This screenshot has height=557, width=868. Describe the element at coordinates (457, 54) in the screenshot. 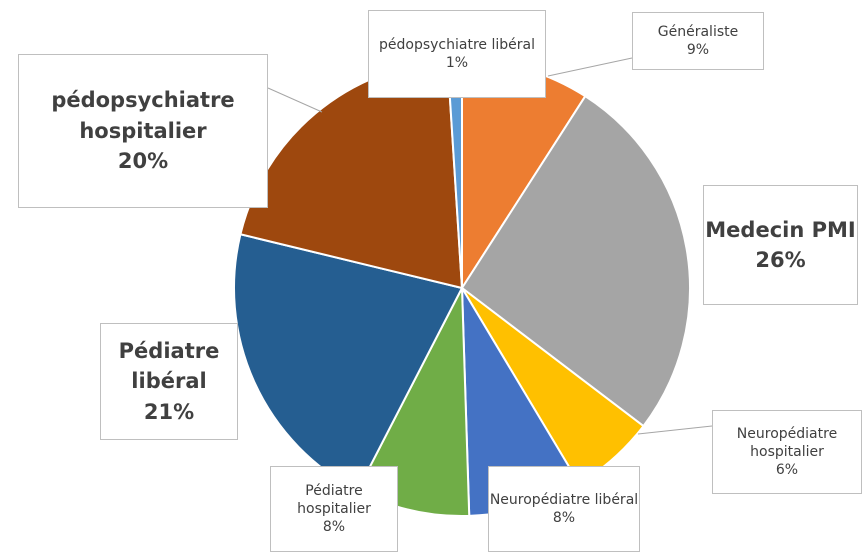

I see `data-label: pédopsychiatre libéral 1%` at that location.